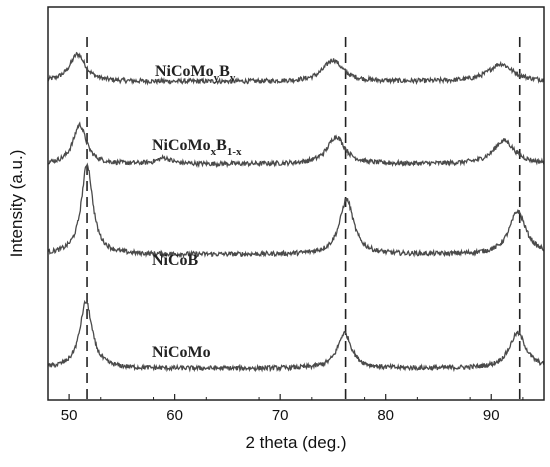 This screenshot has width=550, height=467. I want to click on series-label: NiCoMoxB1-x, so click(197, 147).